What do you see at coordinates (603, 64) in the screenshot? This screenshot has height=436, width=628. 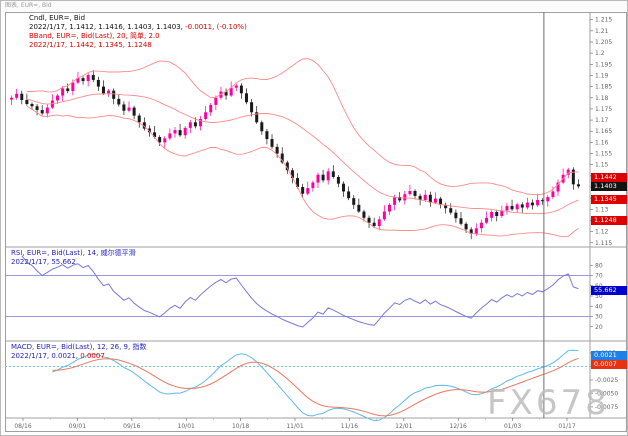 I see `svg-text: 1.195` at bounding box center [603, 64].